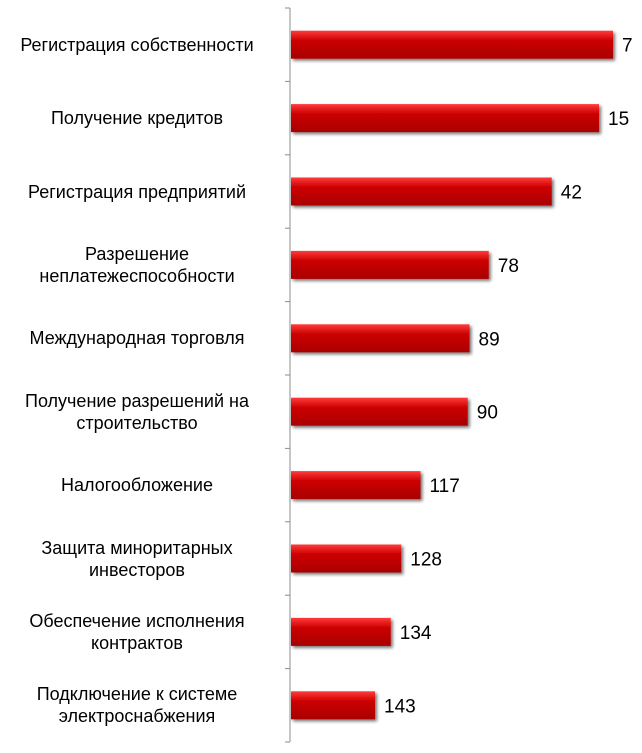 The image size is (642, 753). Describe the element at coordinates (137, 705) in the screenshot. I see `category-label: Подключение к системе электроснабжения` at that location.